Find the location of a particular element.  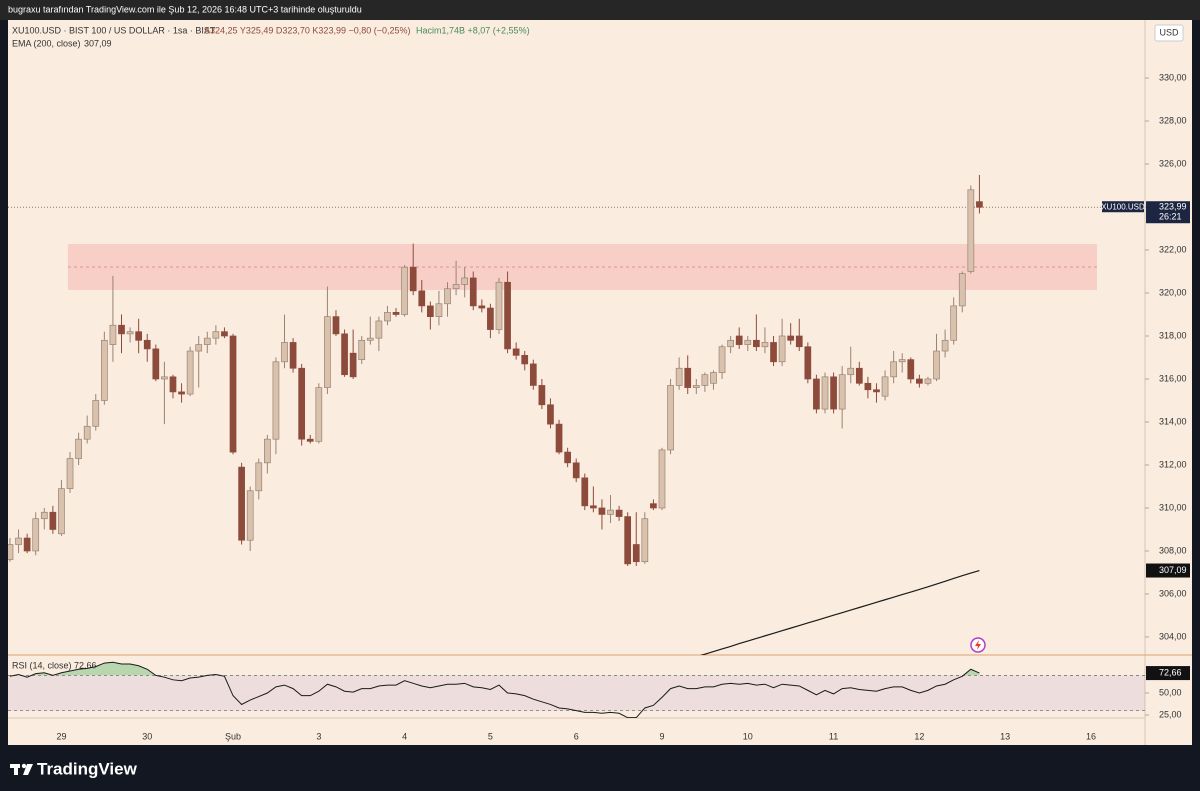

x-tick-label: 6 is located at coordinates (576, 736).